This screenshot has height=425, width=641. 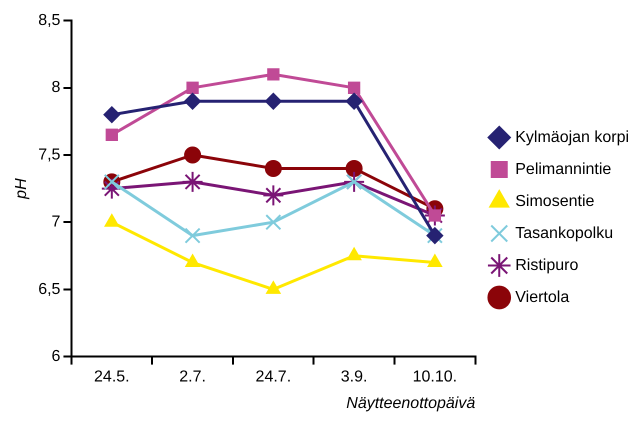 I want to click on legend-label: Tasankopolku, so click(x=564, y=233).